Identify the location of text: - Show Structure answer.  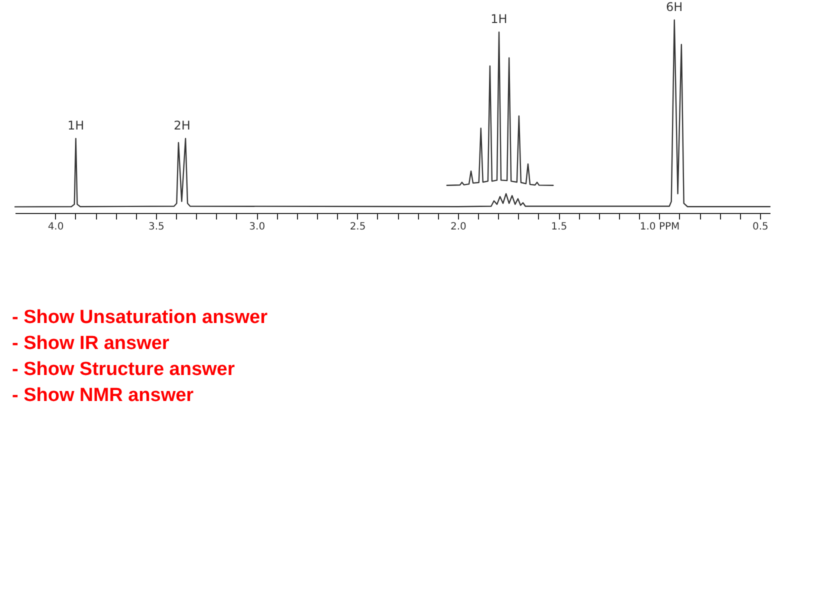
(124, 369).